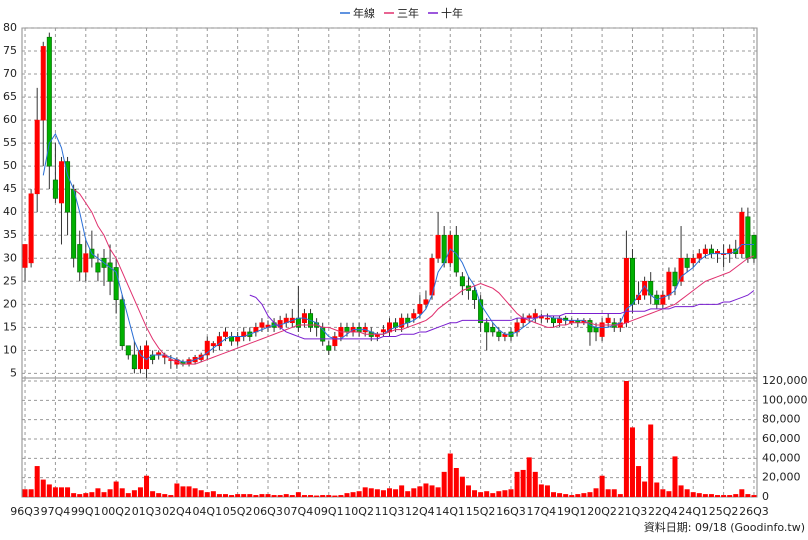 This screenshot has width=808, height=540. I want to click on x-tick-label: 06Q3, so click(268, 511).